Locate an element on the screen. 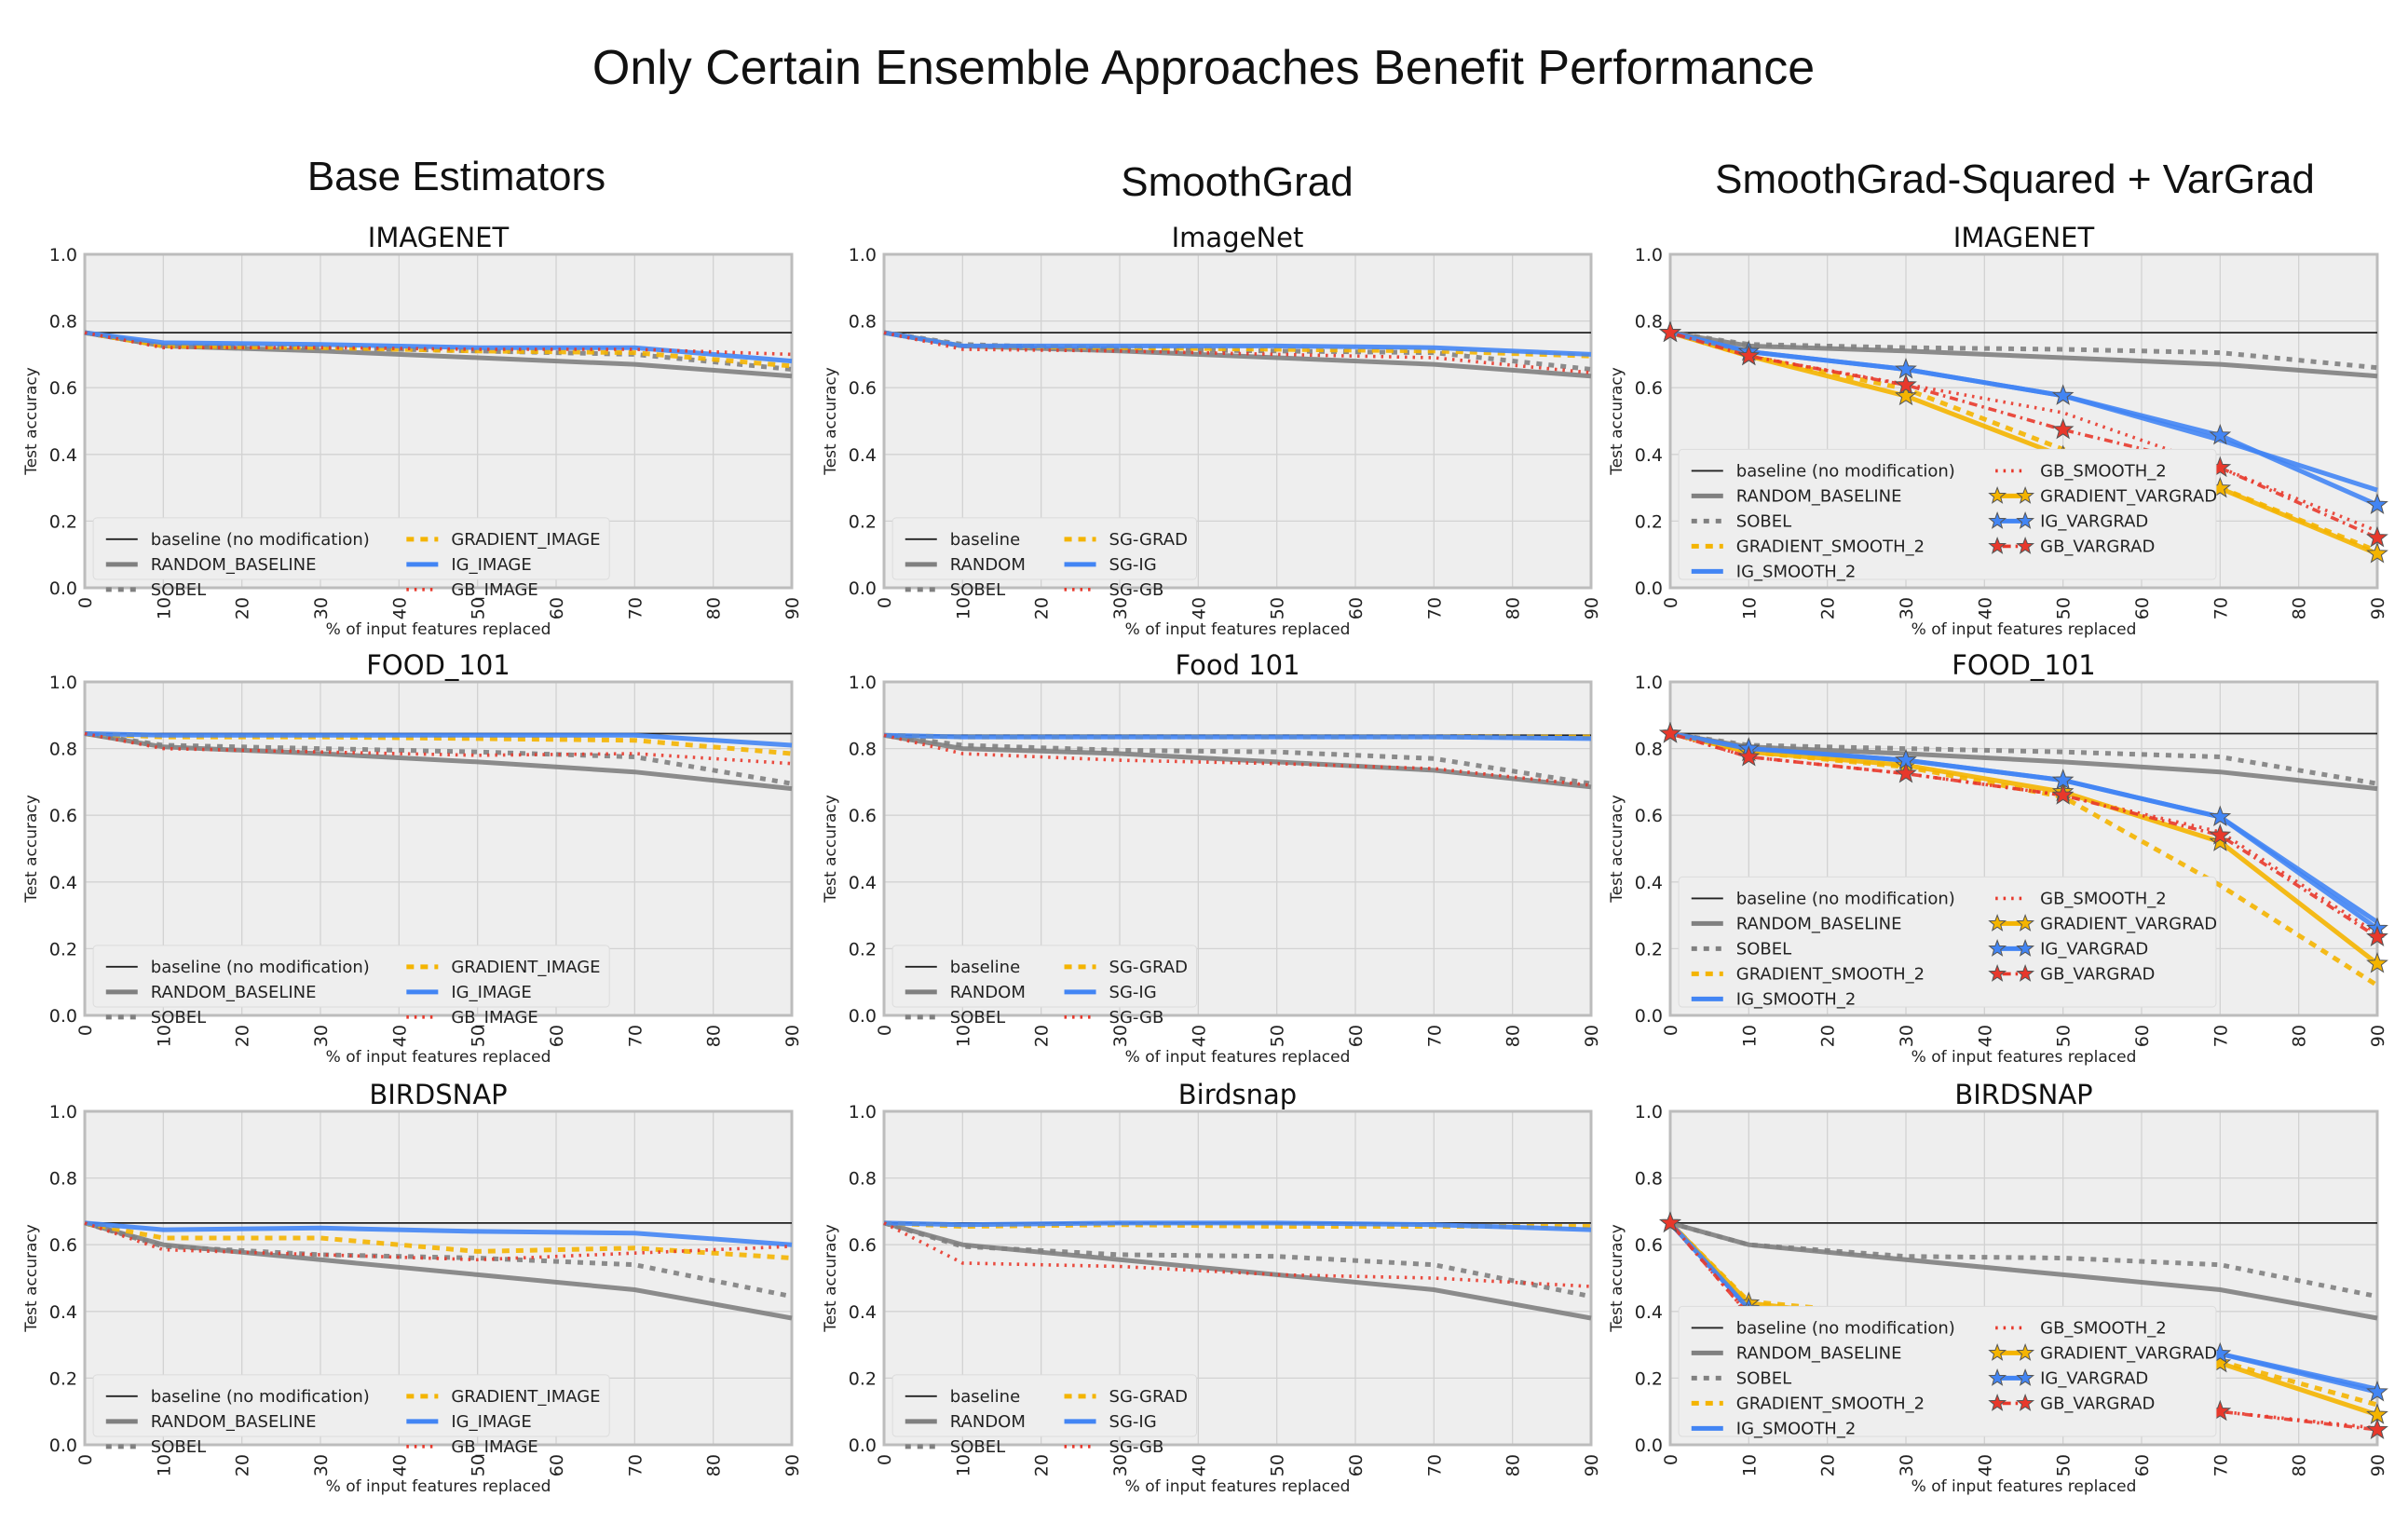  x-tick-label: 70 is located at coordinates (2221, 608).